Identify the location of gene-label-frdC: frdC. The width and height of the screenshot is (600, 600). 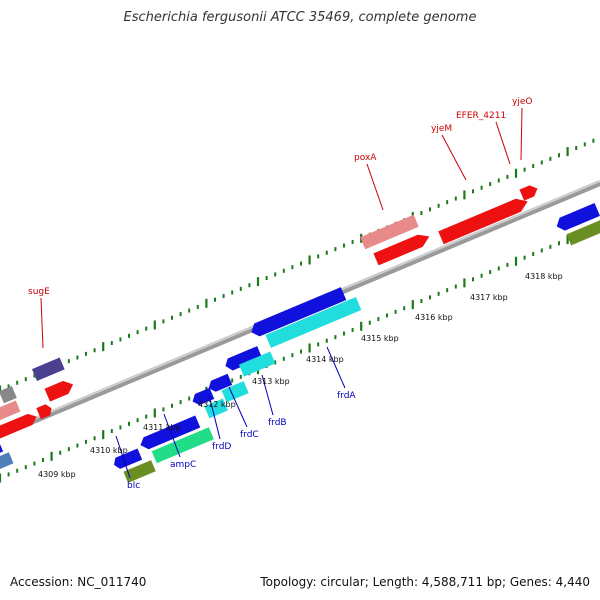
(249, 435).